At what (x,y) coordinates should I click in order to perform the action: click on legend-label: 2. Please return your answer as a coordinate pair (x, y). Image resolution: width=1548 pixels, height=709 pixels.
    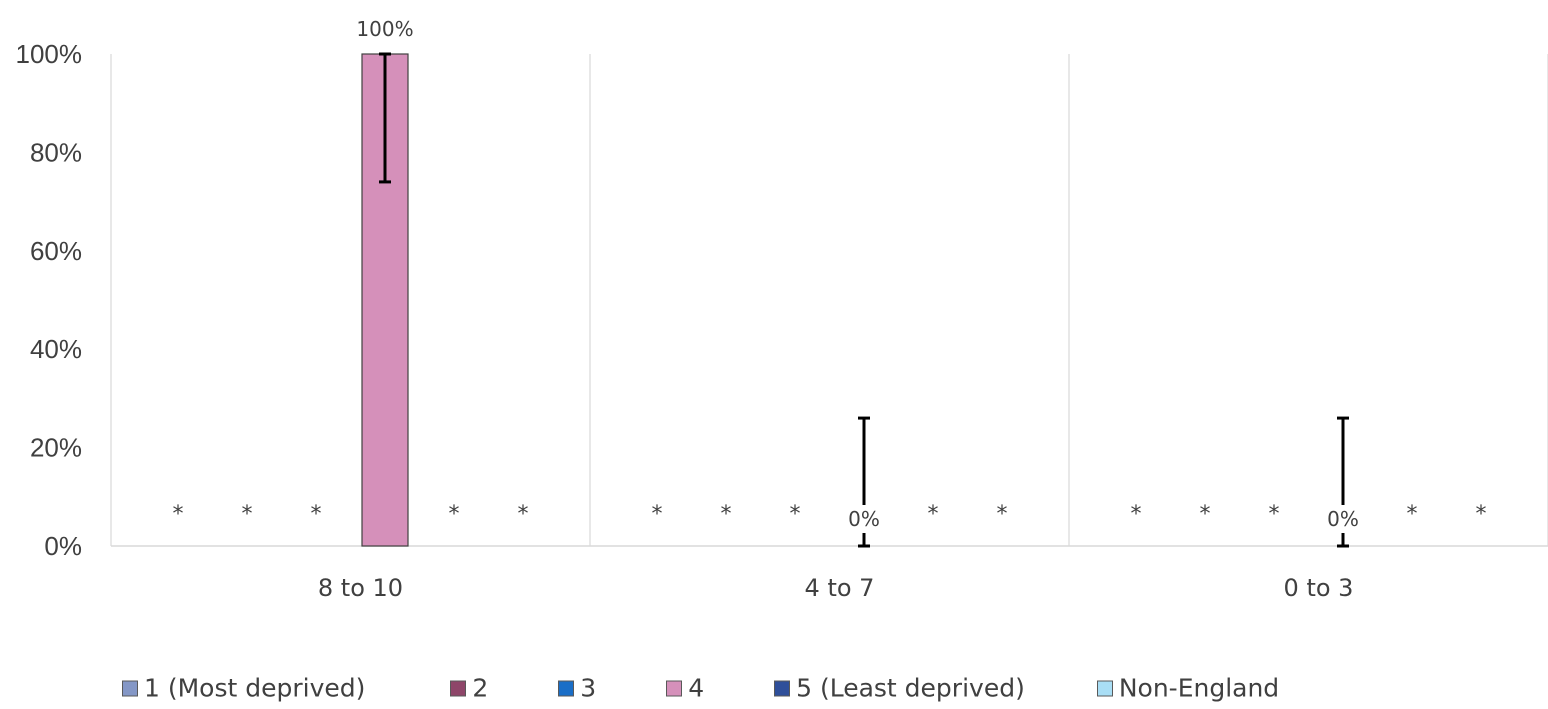
    Looking at the image, I should click on (480, 688).